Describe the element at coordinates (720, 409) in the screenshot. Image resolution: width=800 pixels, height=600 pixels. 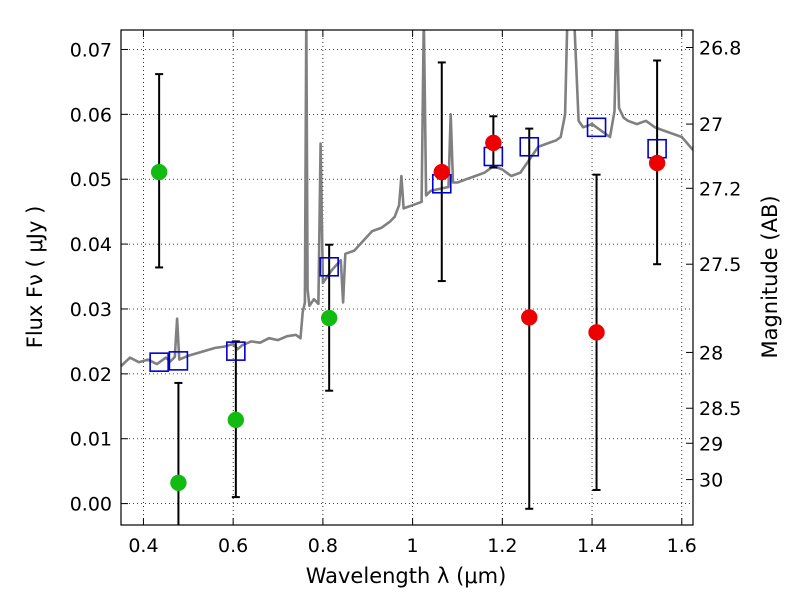
I see `right-tick-label: 28.5` at that location.